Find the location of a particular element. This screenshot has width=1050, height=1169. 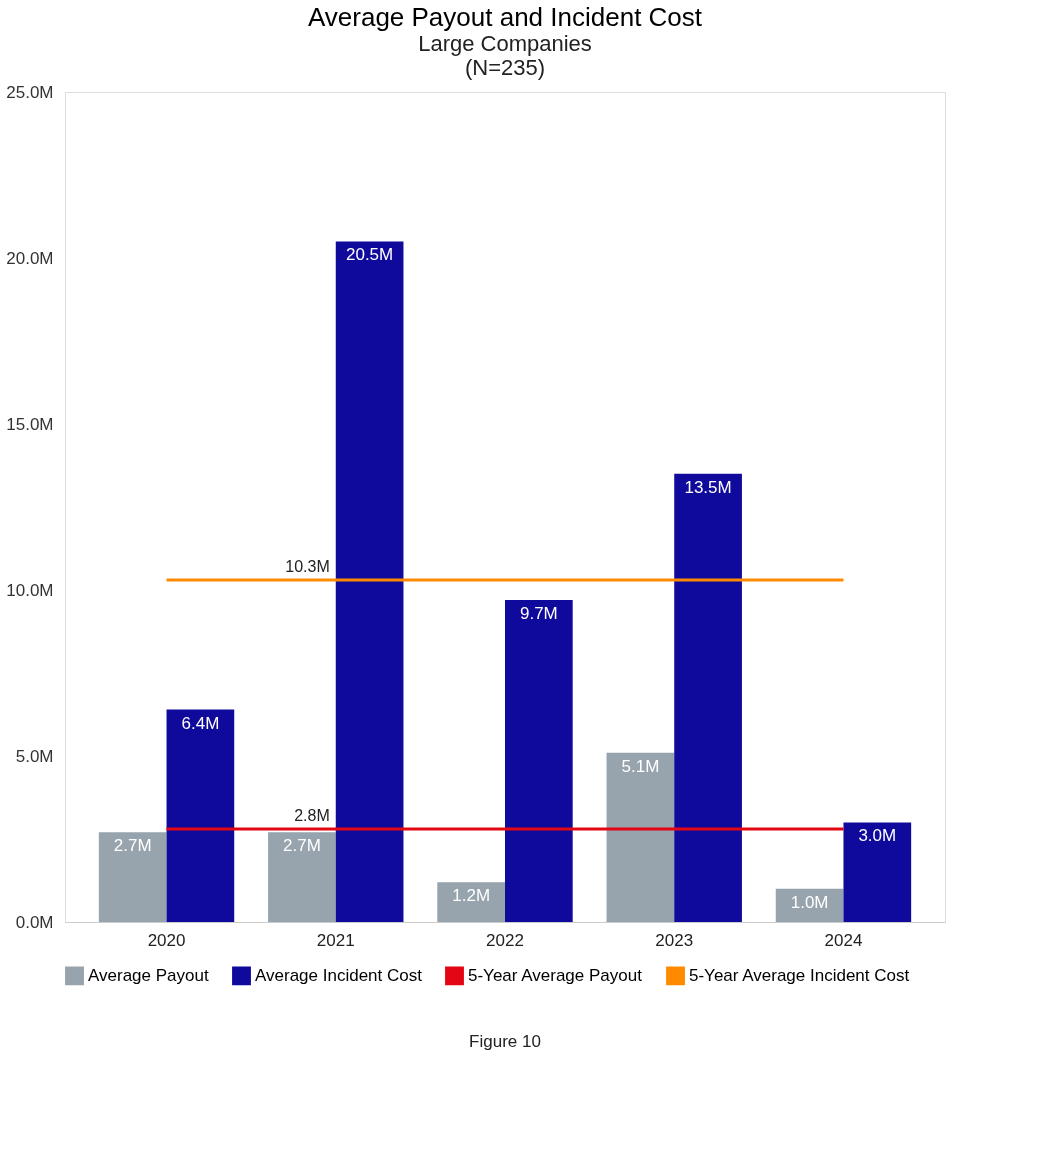

y-tick-label: 0.0M is located at coordinates (34, 922).